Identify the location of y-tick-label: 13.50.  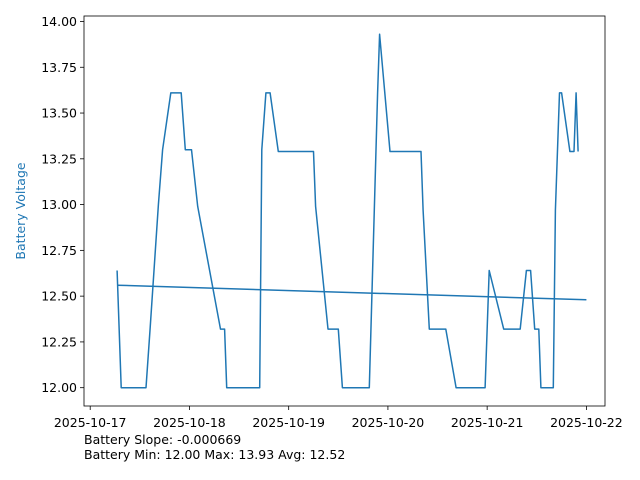
(59, 113).